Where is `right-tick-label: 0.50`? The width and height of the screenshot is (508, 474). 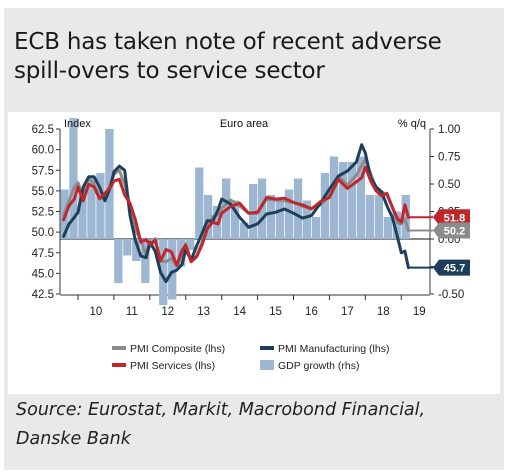
right-tick-label: 0.50 is located at coordinates (449, 185).